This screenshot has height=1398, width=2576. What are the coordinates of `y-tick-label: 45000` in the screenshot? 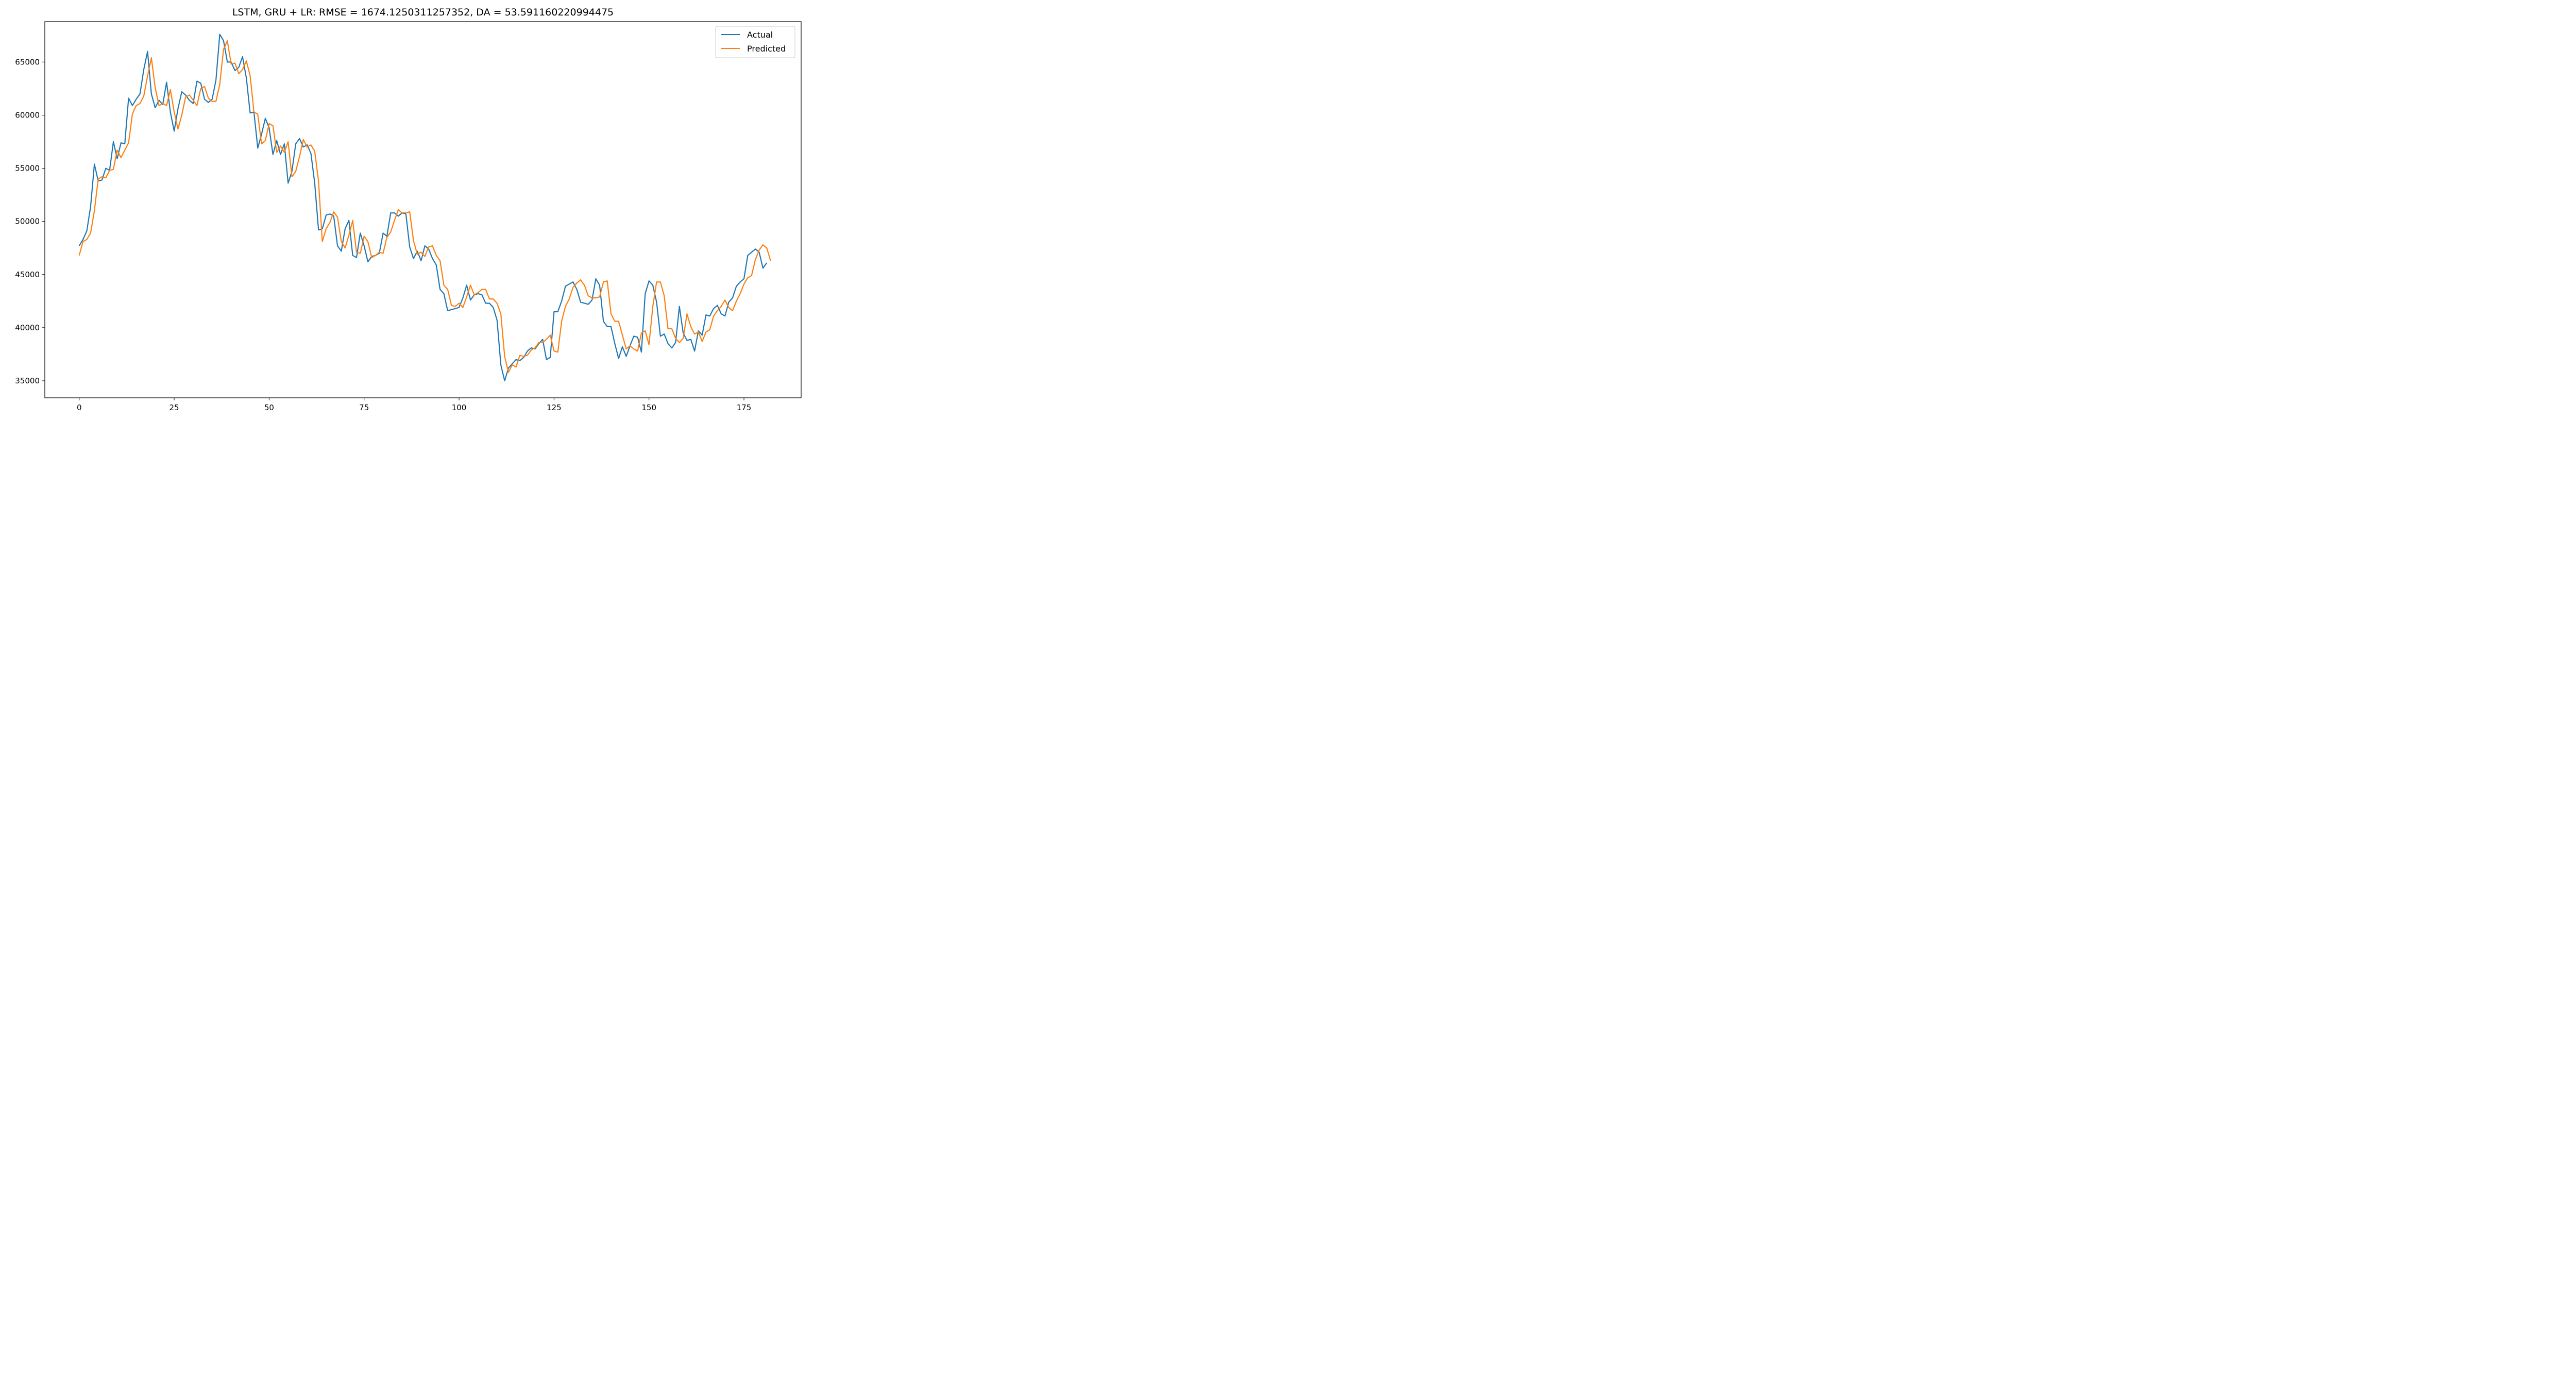 It's located at (27, 275).